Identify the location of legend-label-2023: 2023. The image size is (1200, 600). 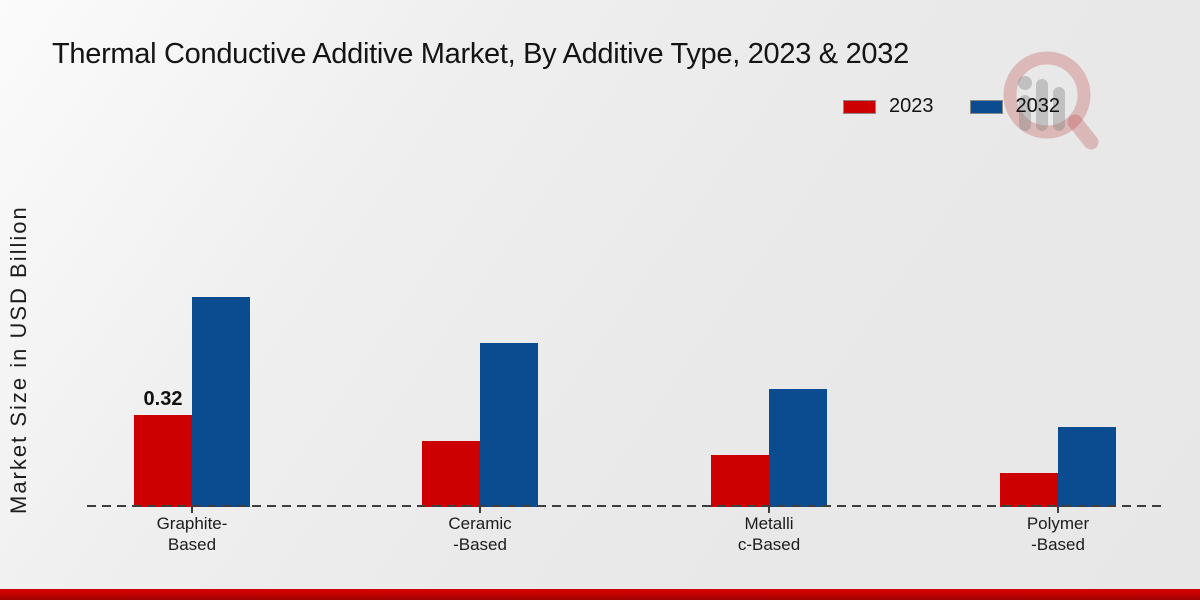
(911, 106).